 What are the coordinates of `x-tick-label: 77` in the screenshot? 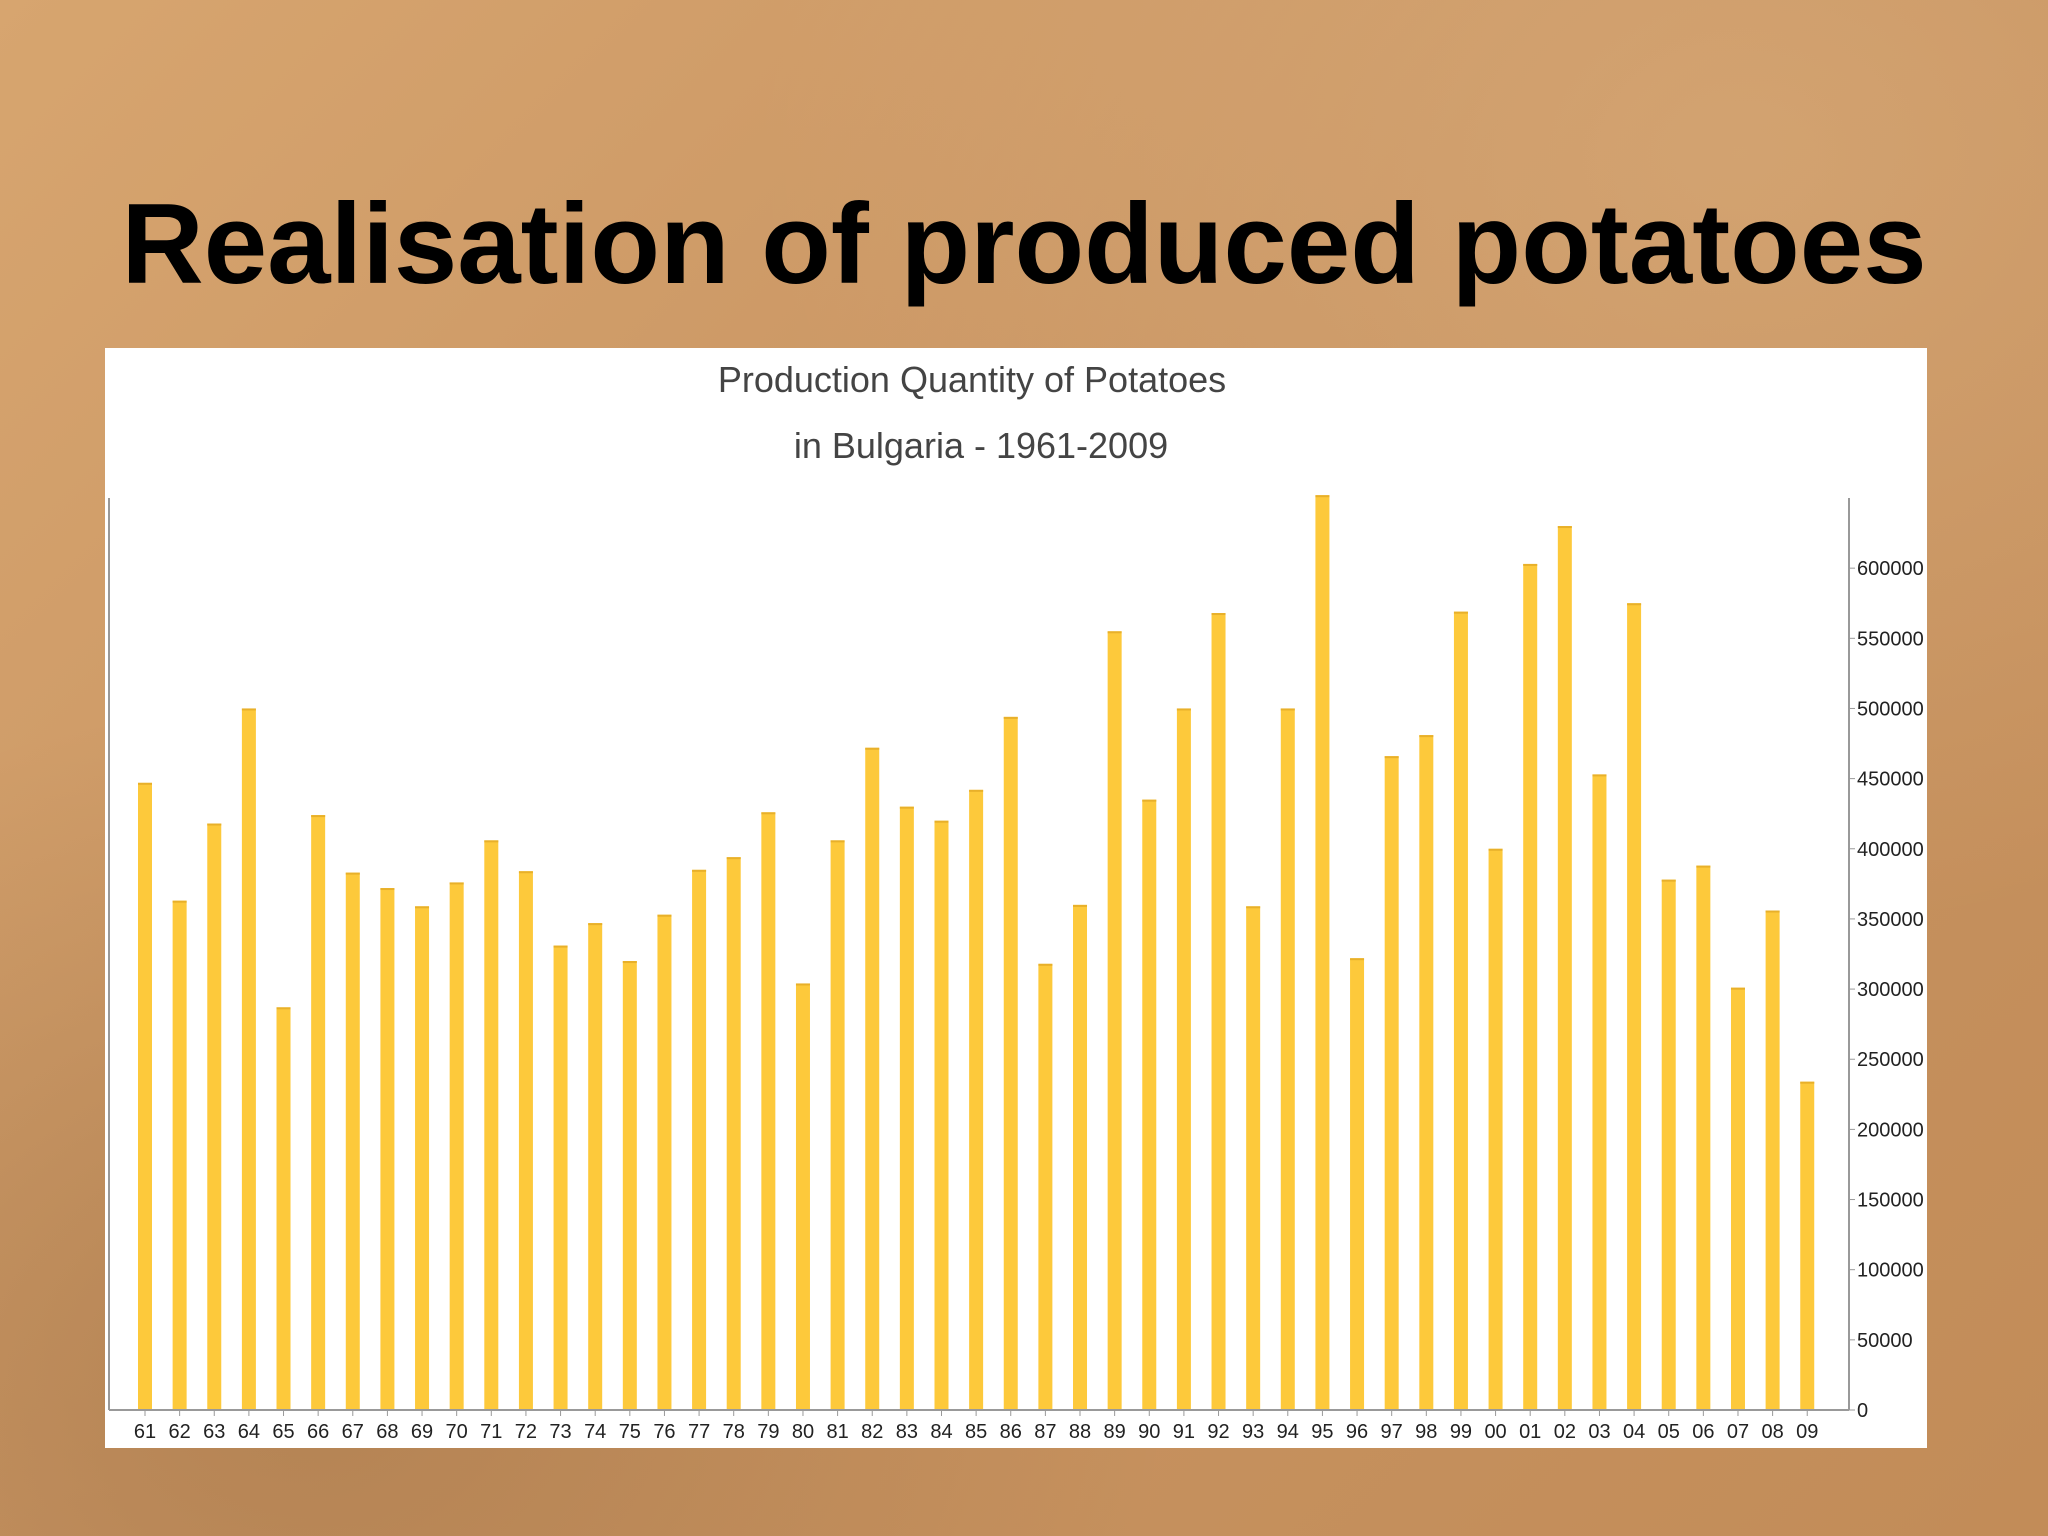 It's located at (699, 1432).